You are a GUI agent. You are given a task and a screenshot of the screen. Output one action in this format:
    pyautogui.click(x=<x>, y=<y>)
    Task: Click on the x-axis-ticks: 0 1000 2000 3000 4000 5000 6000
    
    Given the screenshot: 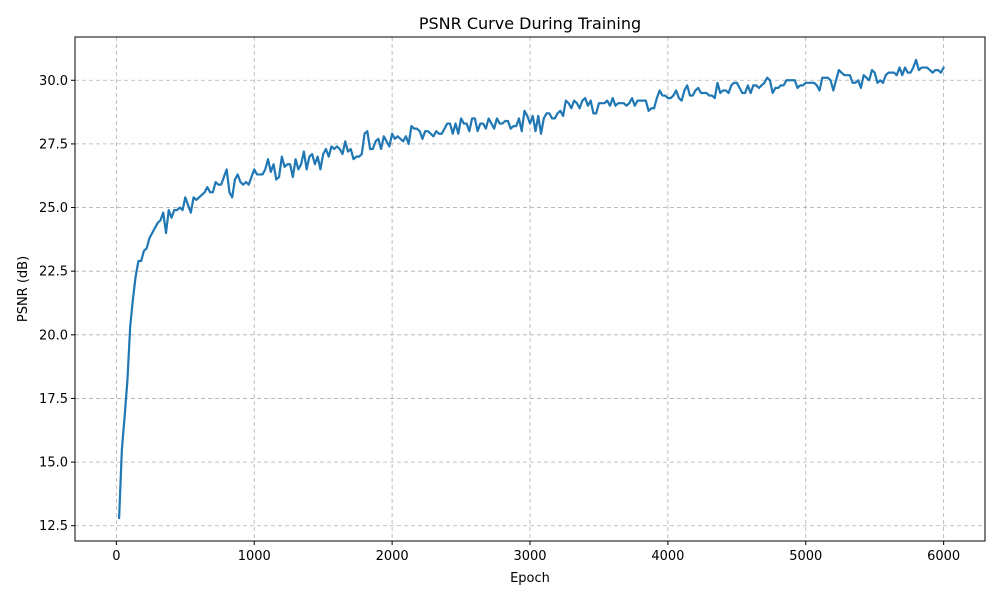 What is the action you would take?
    pyautogui.click(x=536, y=552)
    